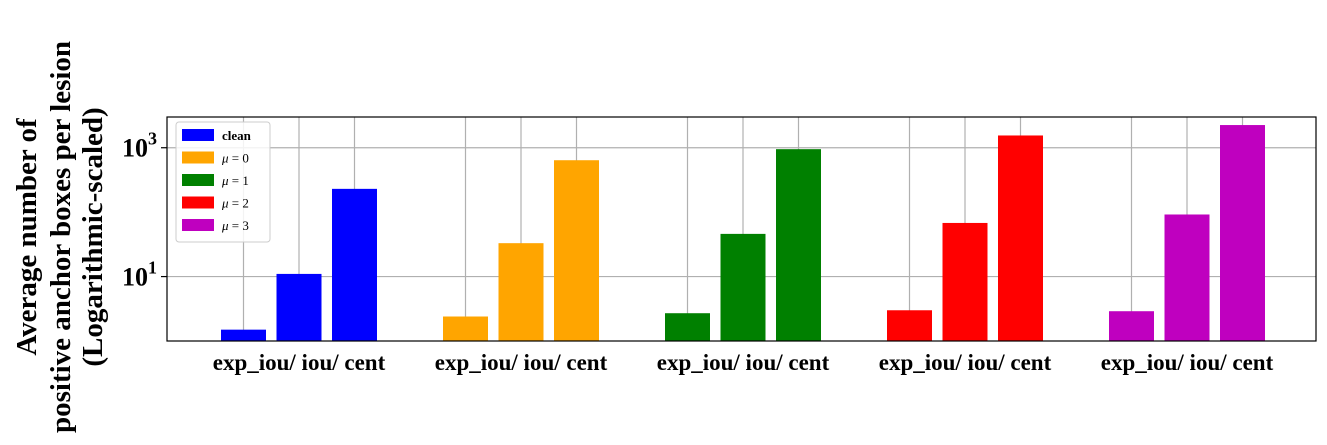 The height and width of the screenshot is (445, 1327). Describe the element at coordinates (139, 146) in the screenshot. I see `y-tick-label: 10³` at that location.